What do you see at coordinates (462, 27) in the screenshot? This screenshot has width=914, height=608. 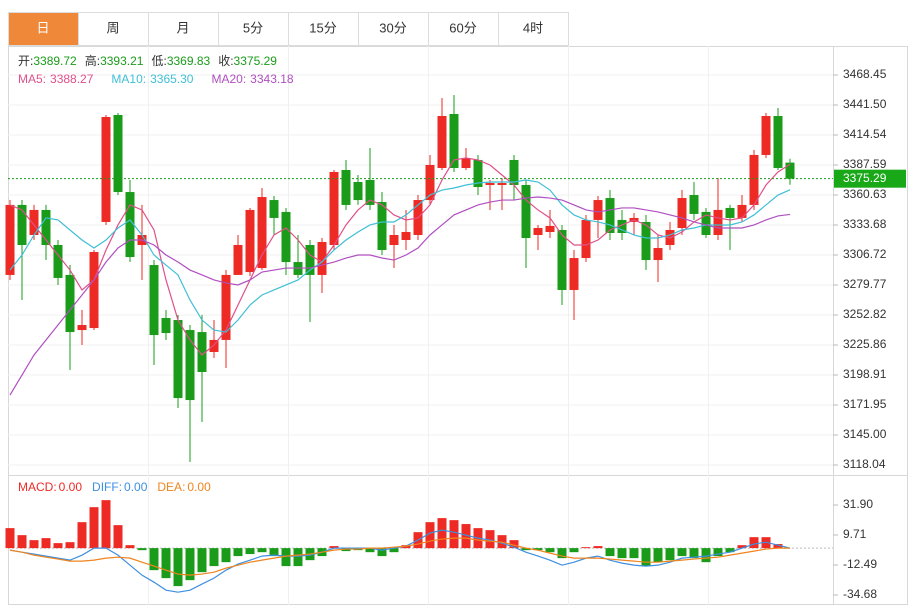 I see `tab-label: 60分` at bounding box center [462, 27].